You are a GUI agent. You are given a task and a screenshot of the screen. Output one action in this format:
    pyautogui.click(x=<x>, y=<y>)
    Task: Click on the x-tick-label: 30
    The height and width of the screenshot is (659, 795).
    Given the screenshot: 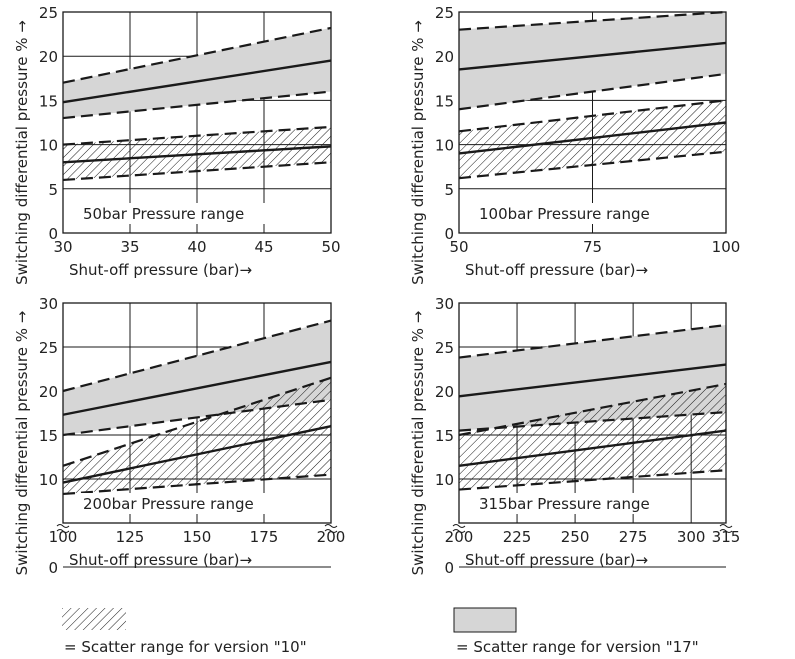 What is the action you would take?
    pyautogui.click(x=62, y=247)
    